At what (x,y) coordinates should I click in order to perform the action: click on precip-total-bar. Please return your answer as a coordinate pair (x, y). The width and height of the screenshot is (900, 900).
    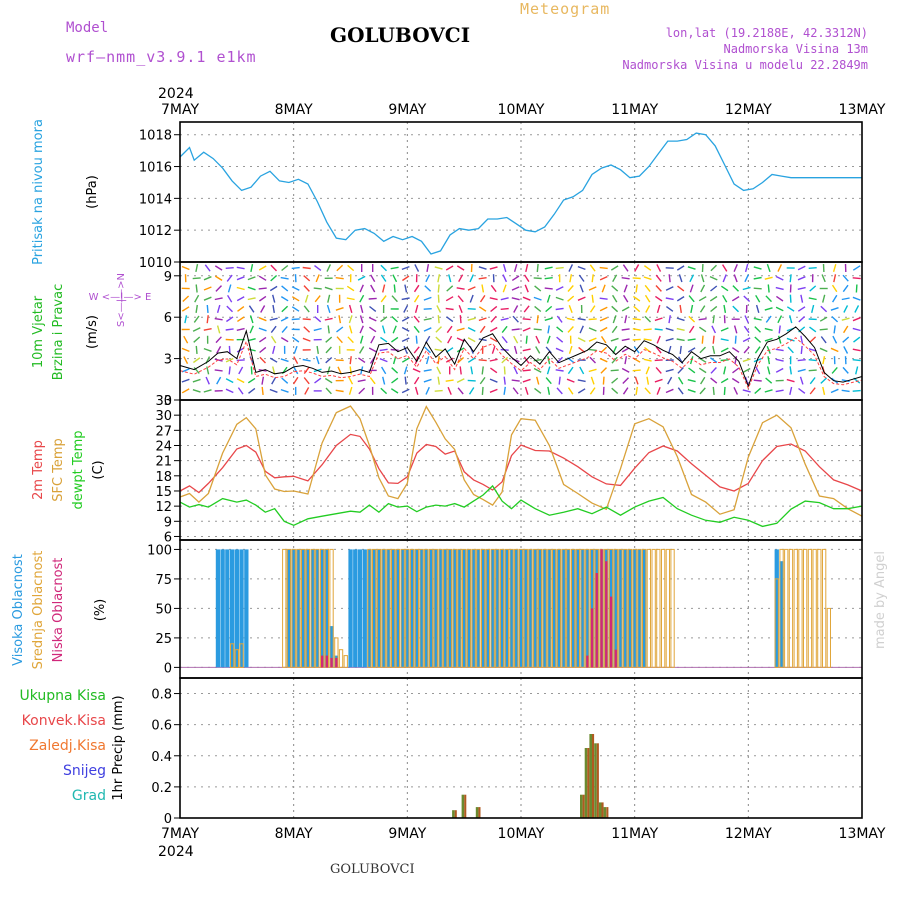
    Looking at the image, I should click on (586, 783).